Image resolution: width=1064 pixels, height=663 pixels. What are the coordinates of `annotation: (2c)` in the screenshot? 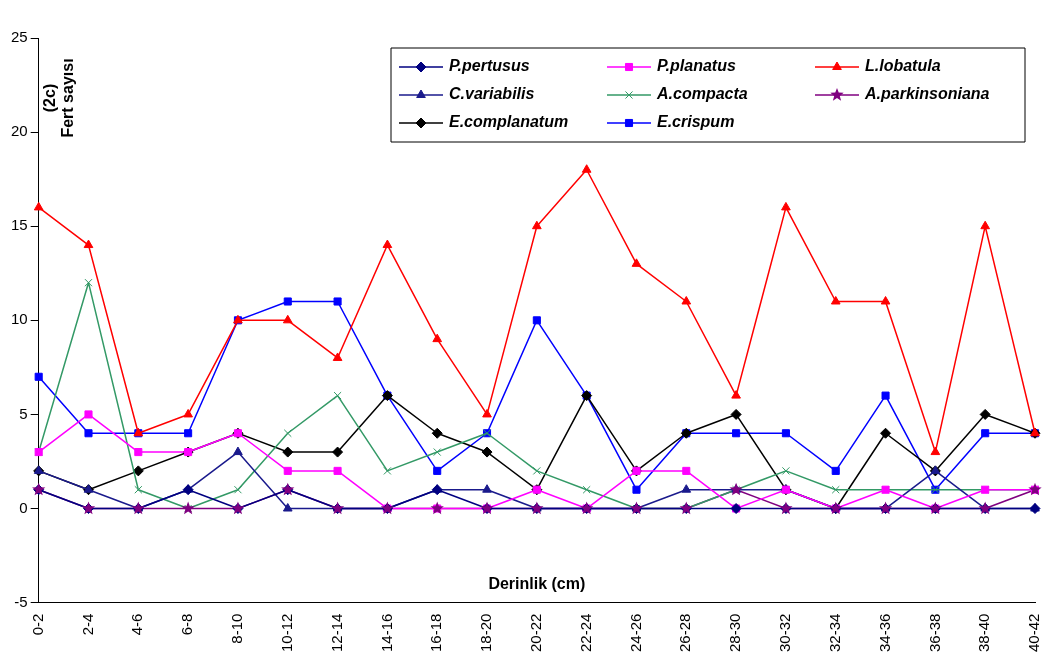 It's located at (50, 98).